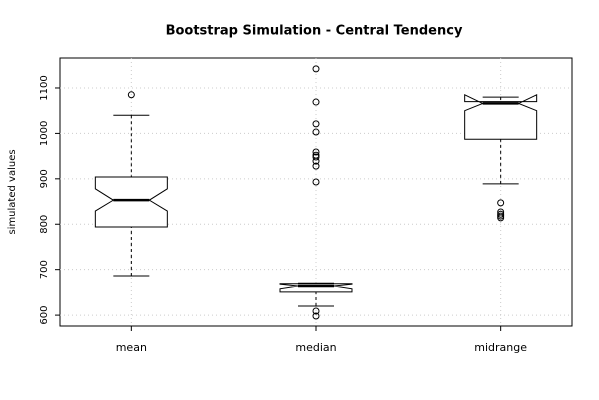 This screenshot has width=599, height=400. I want to click on x-tick-label: midrange, so click(500, 347).